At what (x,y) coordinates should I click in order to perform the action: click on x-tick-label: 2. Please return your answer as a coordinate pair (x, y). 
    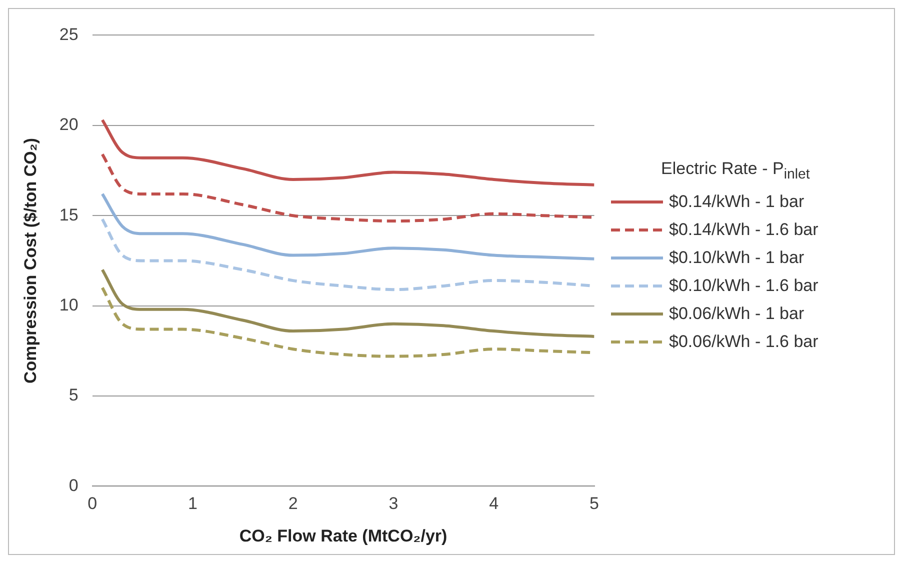
    Looking at the image, I should click on (293, 504).